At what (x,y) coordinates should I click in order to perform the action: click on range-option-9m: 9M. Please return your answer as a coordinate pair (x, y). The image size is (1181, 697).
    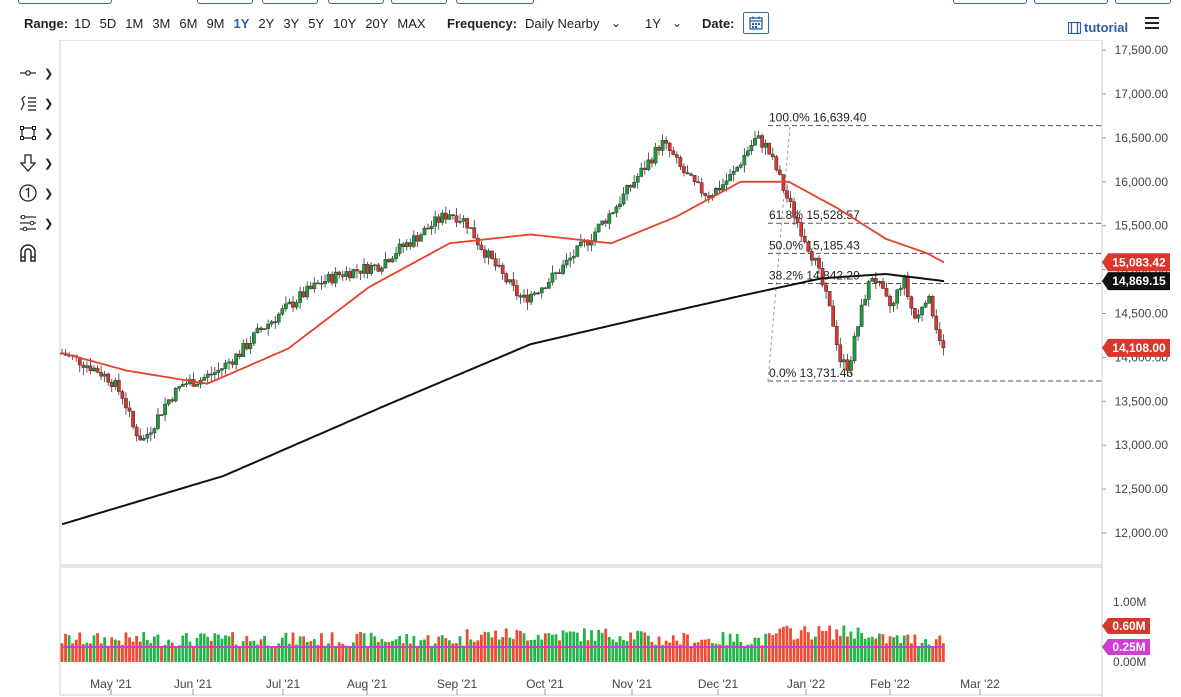
    Looking at the image, I should click on (215, 23).